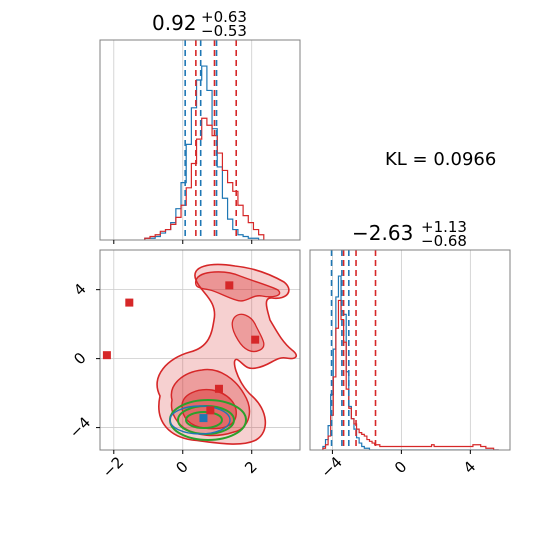 This screenshot has height=550, width=550. Describe the element at coordinates (469, 467) in the screenshot. I see `br-xtick-label-2: 4` at that location.